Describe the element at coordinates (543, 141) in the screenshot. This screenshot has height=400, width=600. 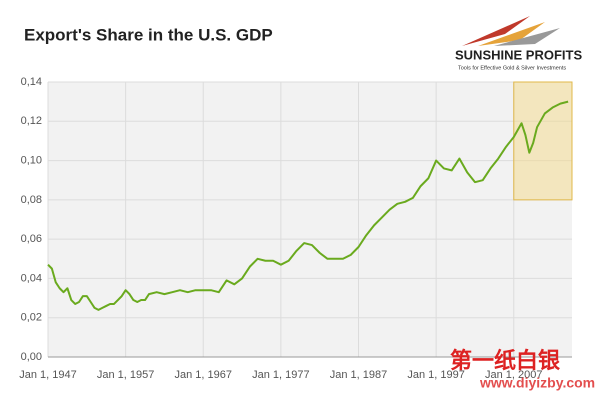
I see `highlight-region` at that location.